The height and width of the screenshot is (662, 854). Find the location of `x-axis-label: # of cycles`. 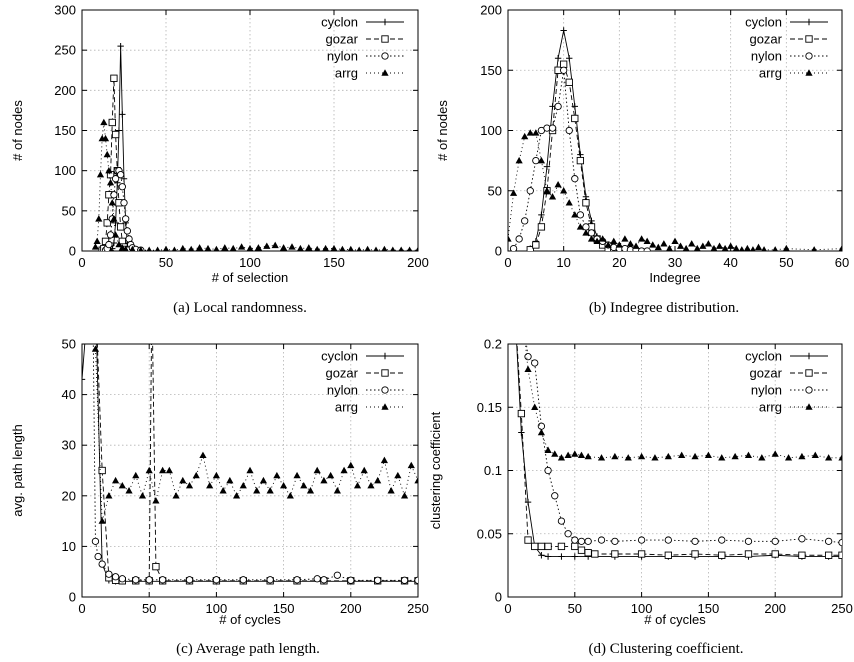

x-axis-label: # of cycles is located at coordinates (250, 619).